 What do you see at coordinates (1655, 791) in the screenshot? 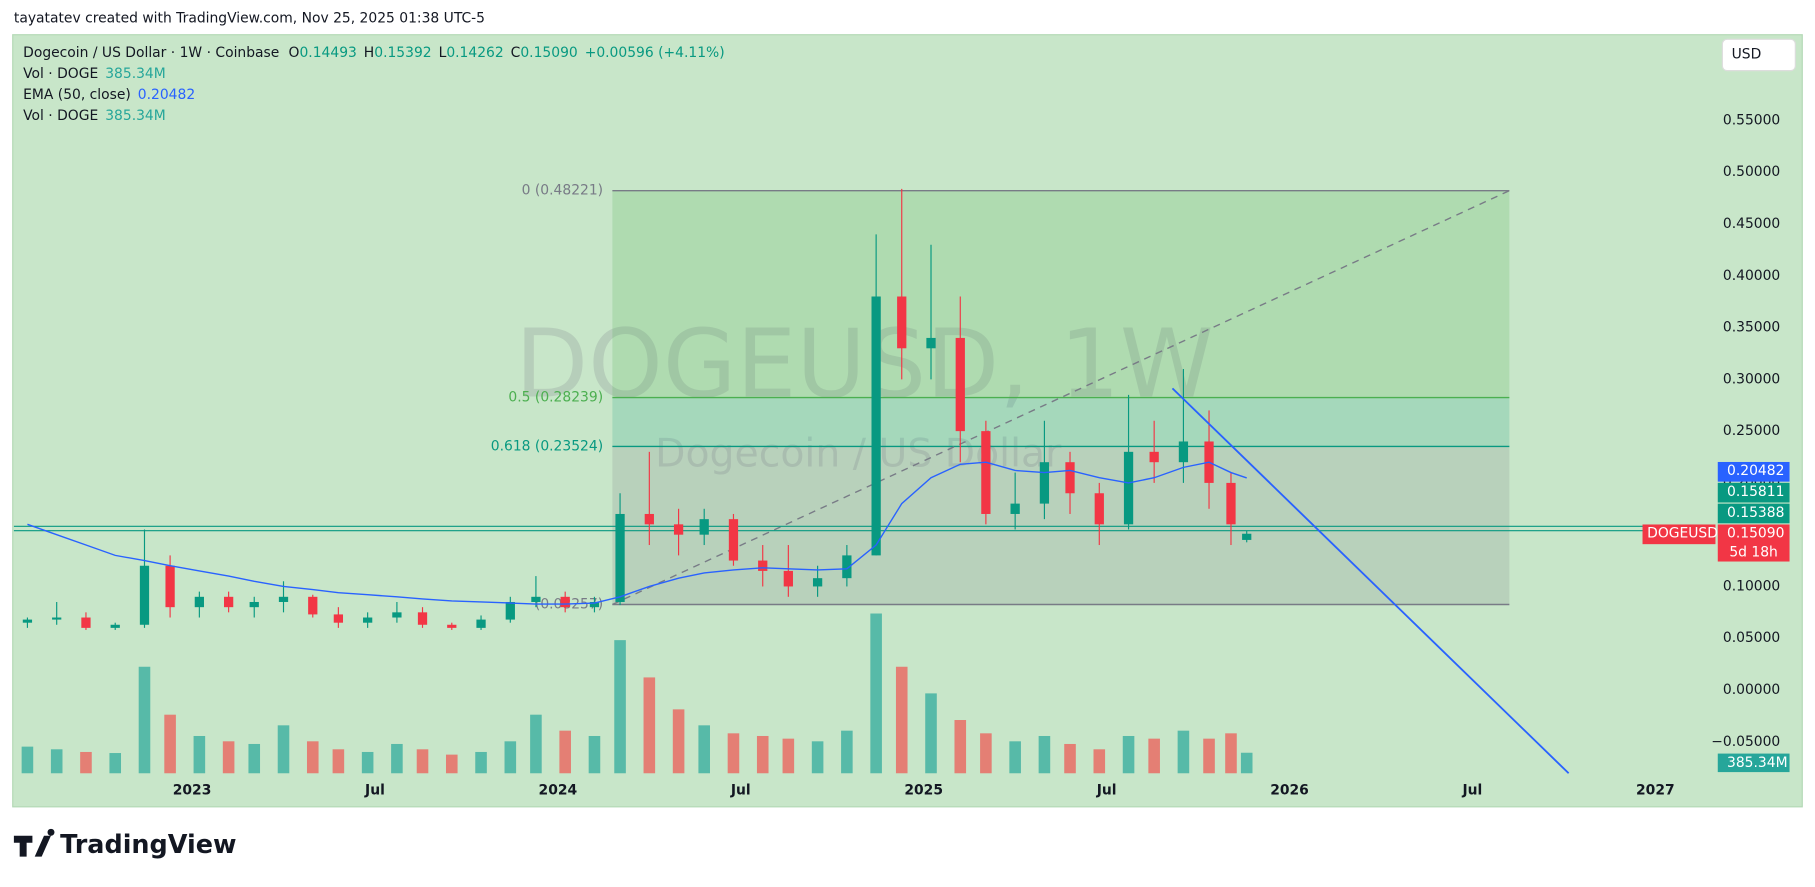
I see `x-tick-label: 2027` at bounding box center [1655, 791].